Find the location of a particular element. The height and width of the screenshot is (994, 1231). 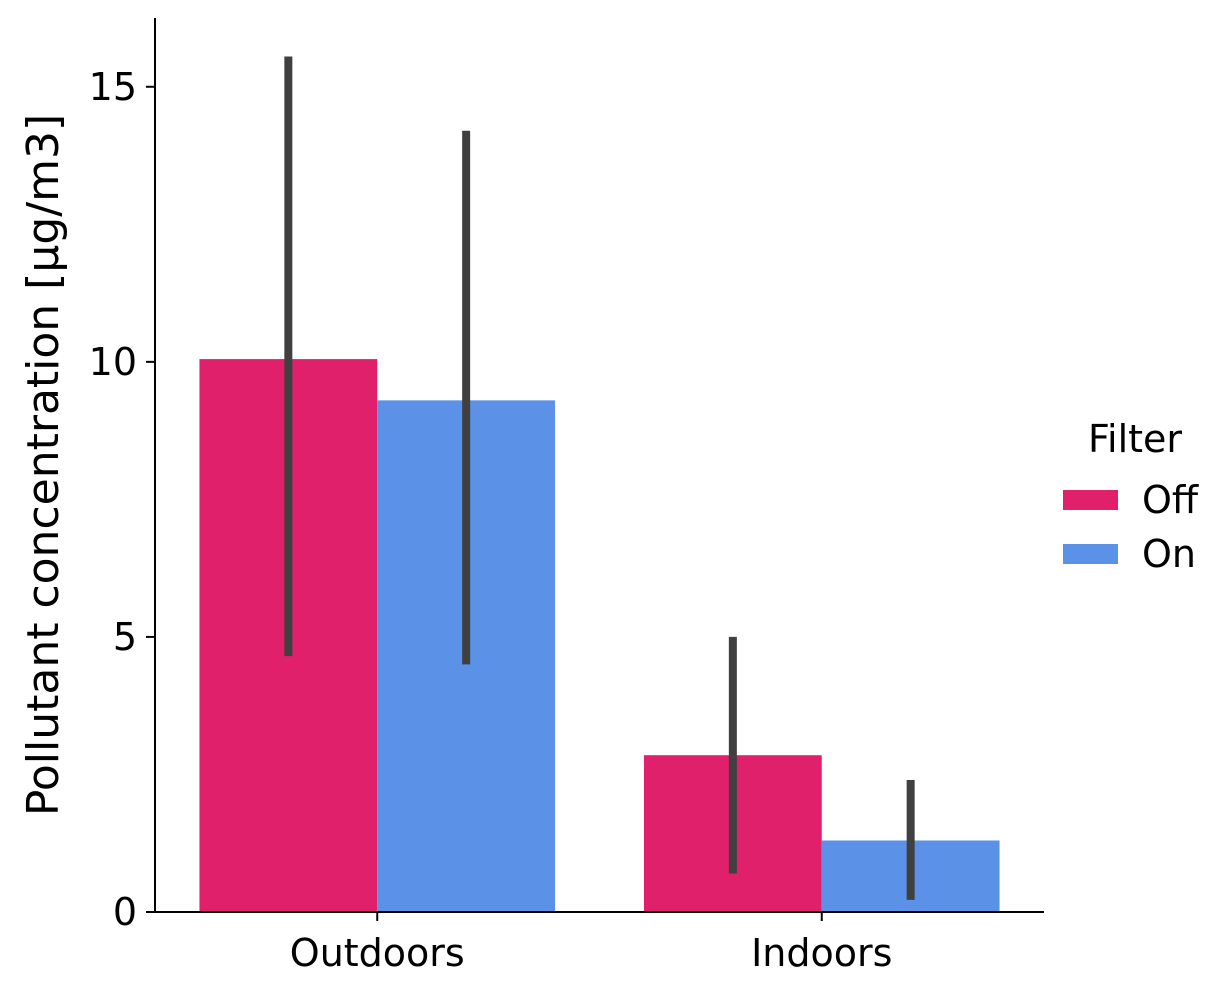

legend-title: Filter is located at coordinates (1135, 439).